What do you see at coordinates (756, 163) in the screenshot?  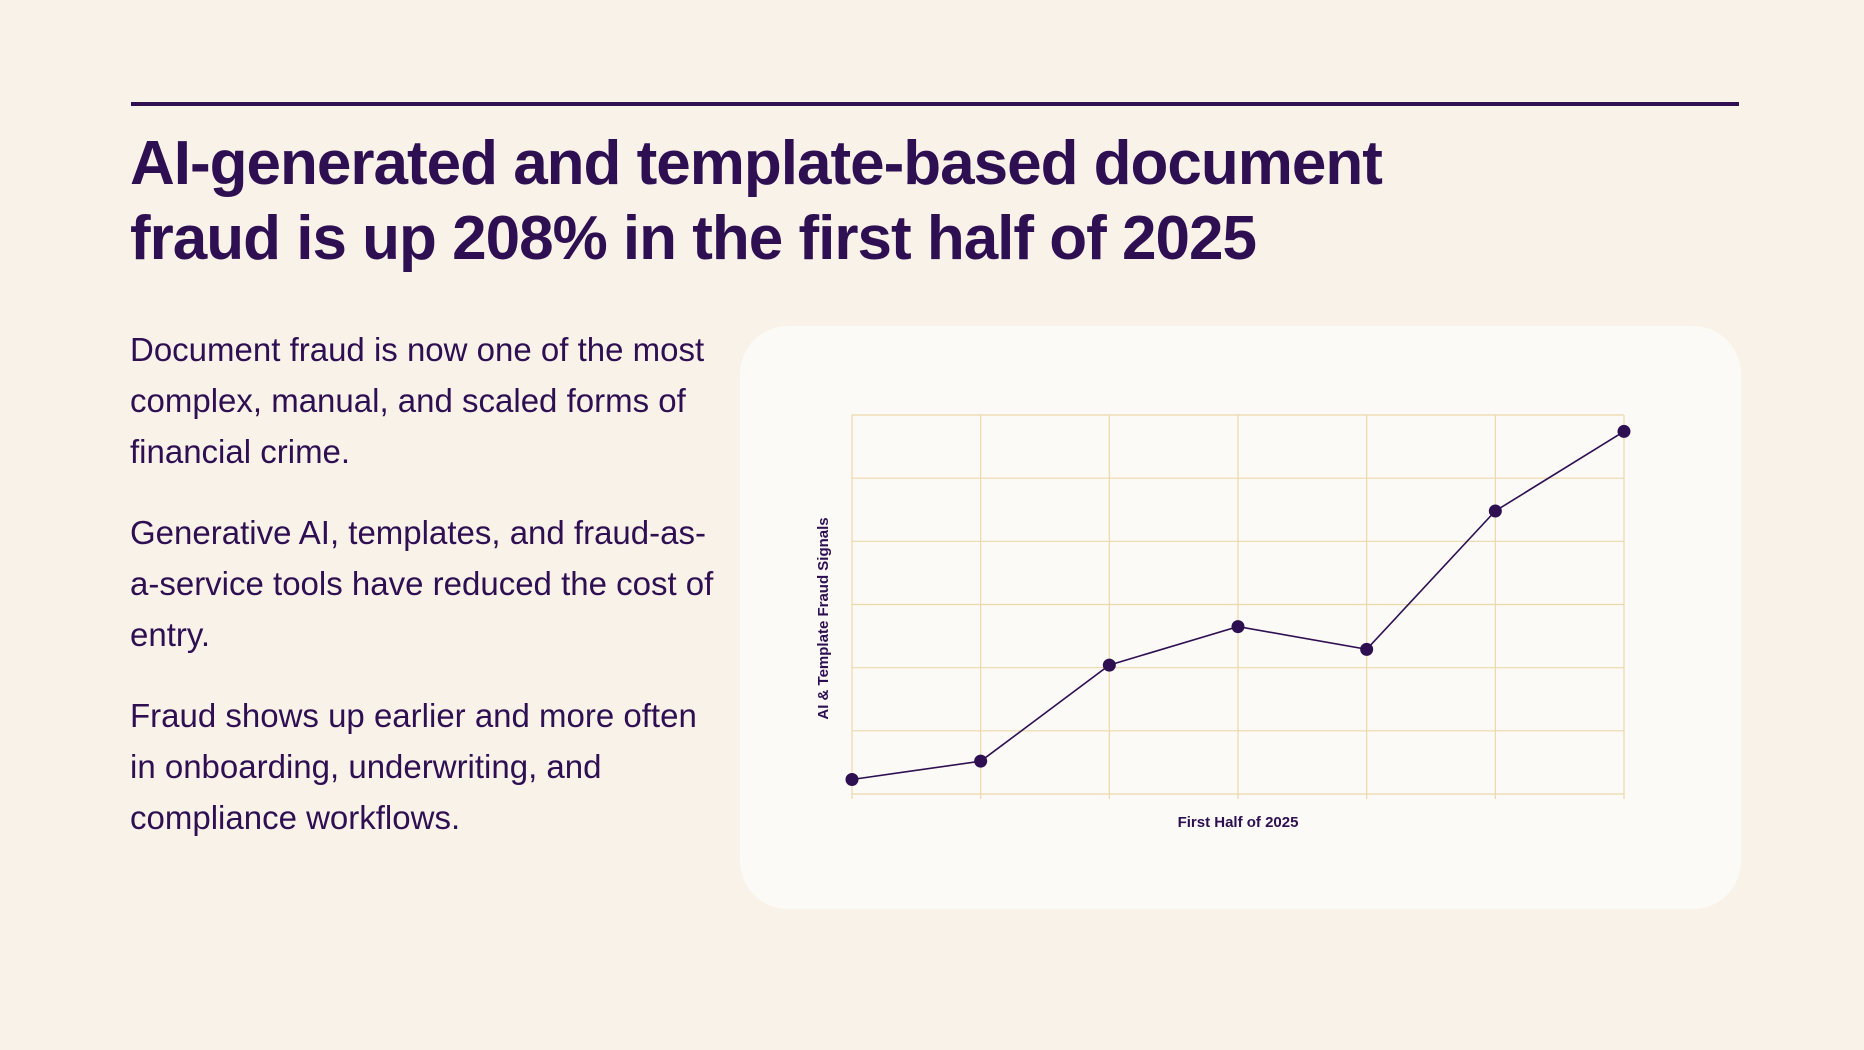 I see `headline-line-1: AI-generated and template-based document` at bounding box center [756, 163].